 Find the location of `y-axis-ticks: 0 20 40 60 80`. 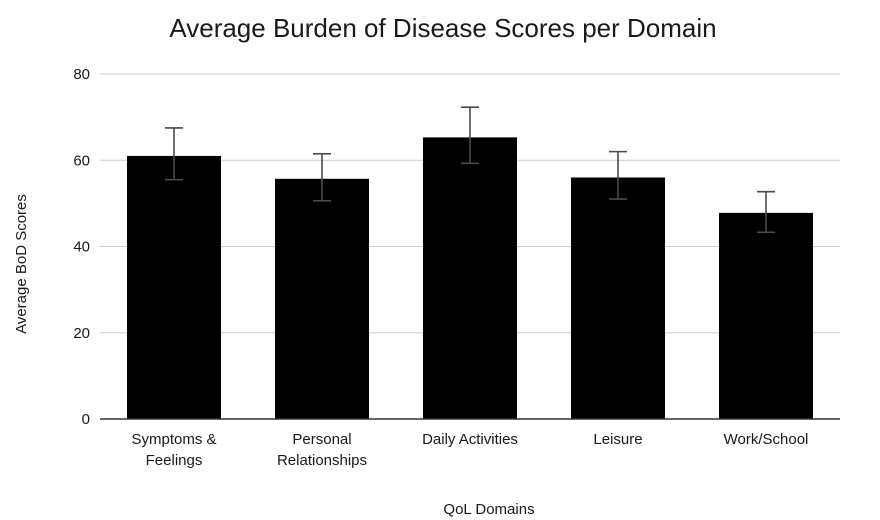

y-axis-ticks: 0 20 40 60 80 is located at coordinates (81, 247).